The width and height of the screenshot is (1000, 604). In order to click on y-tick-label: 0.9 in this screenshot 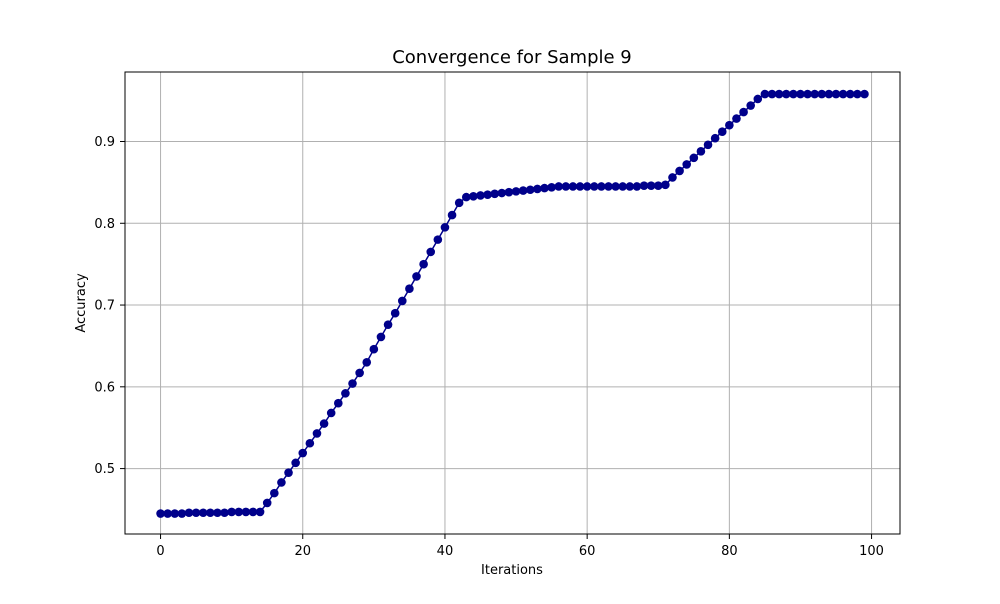, I will do `click(104, 142)`.